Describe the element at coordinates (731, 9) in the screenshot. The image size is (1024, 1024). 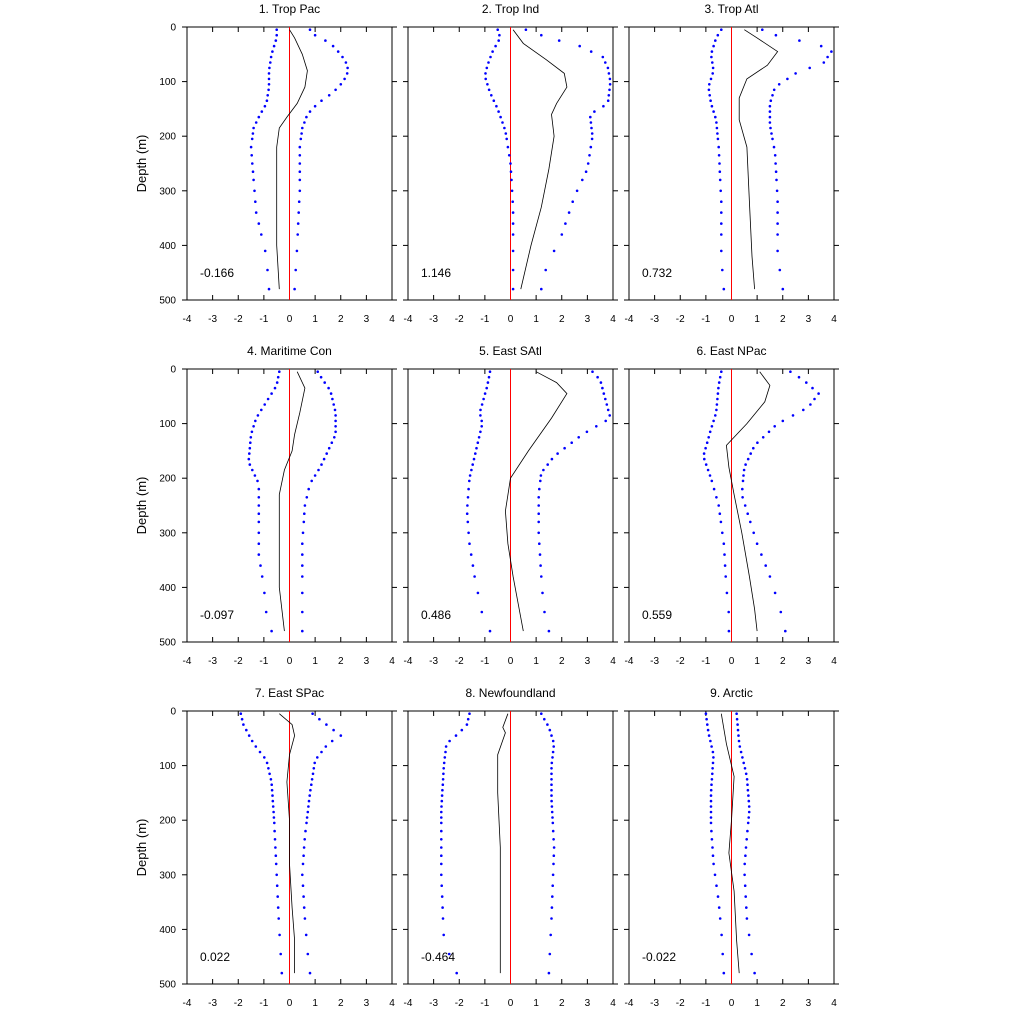
I see `panel-title: 3. Trop Atl` at that location.